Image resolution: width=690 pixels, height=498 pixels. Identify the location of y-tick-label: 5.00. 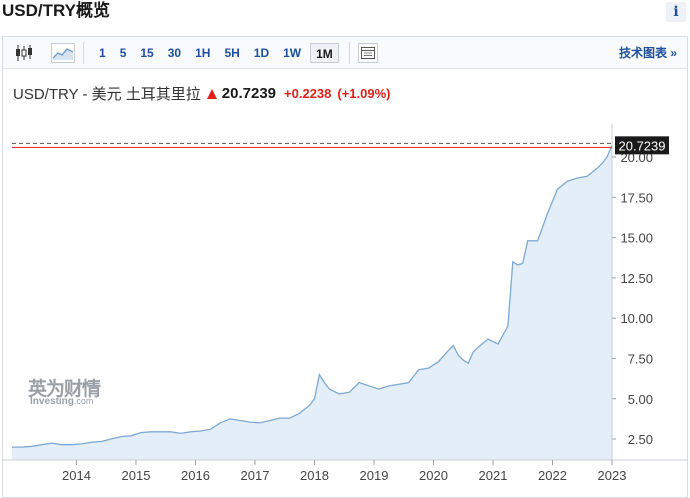
(640, 399).